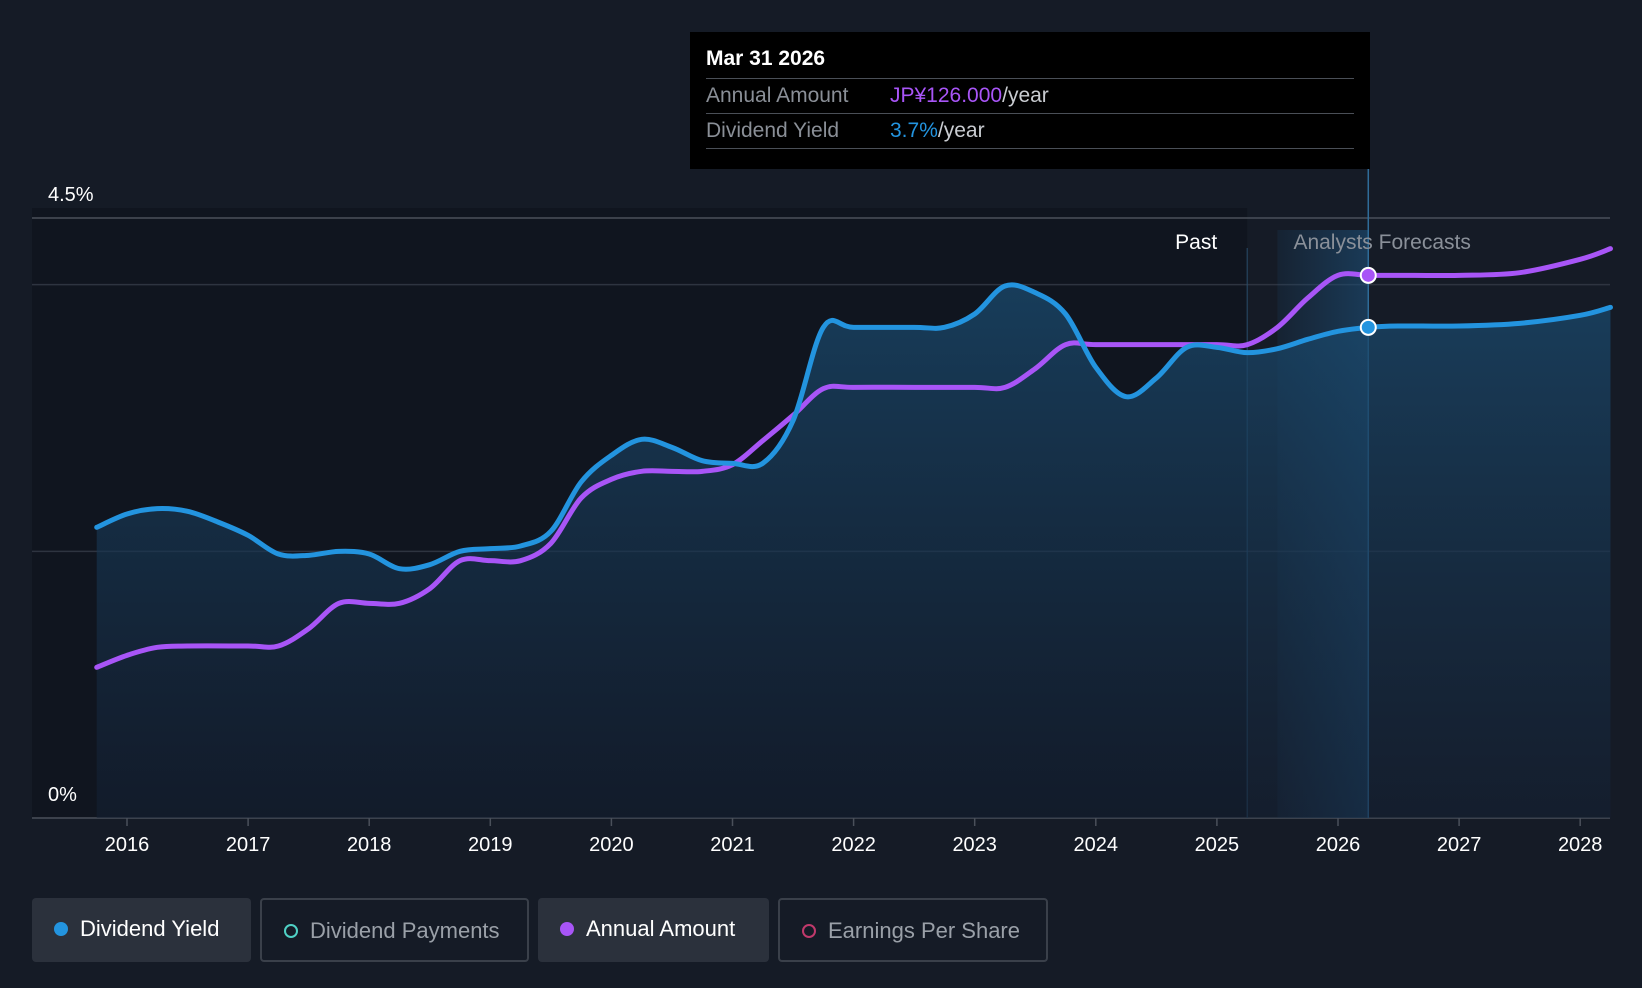 This screenshot has height=988, width=1642. I want to click on tooltip-label: Dividend Yield, so click(773, 130).